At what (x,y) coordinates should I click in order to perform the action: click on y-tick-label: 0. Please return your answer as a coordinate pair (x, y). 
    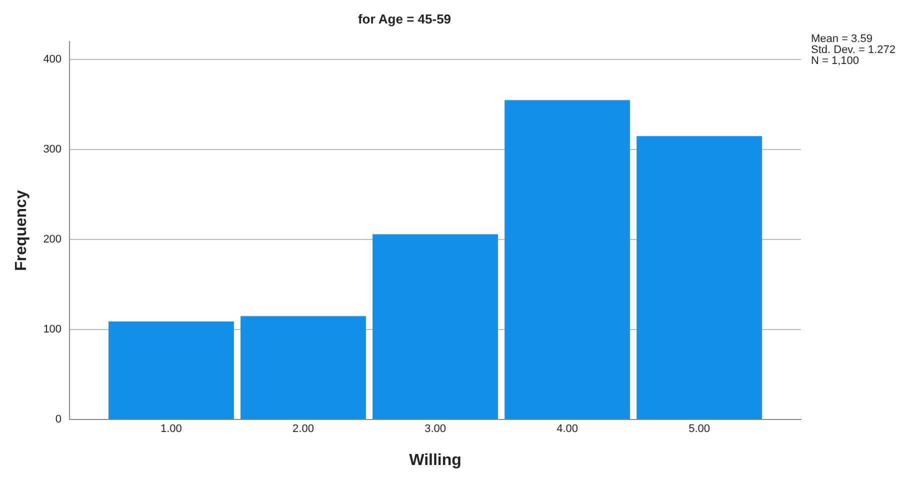
    Looking at the image, I should click on (58, 420).